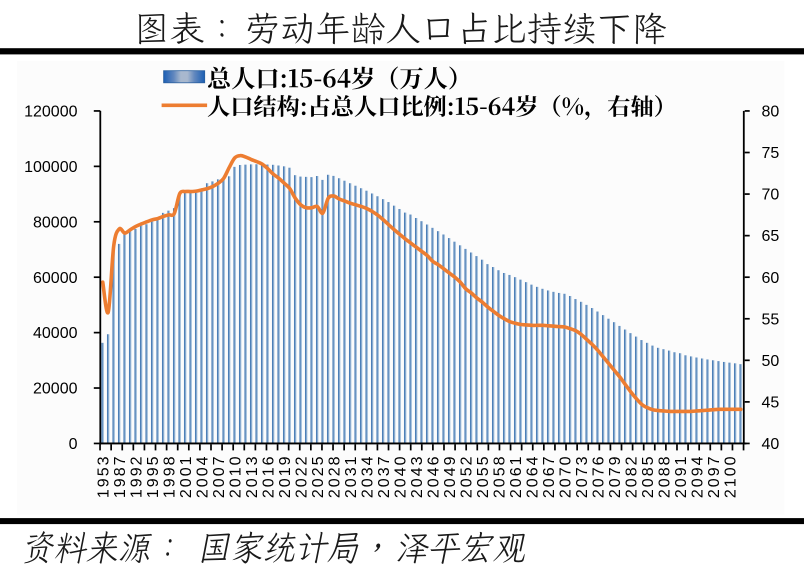  Describe the element at coordinates (714, 477) in the screenshot. I see `svg-text: 2097` at that location.